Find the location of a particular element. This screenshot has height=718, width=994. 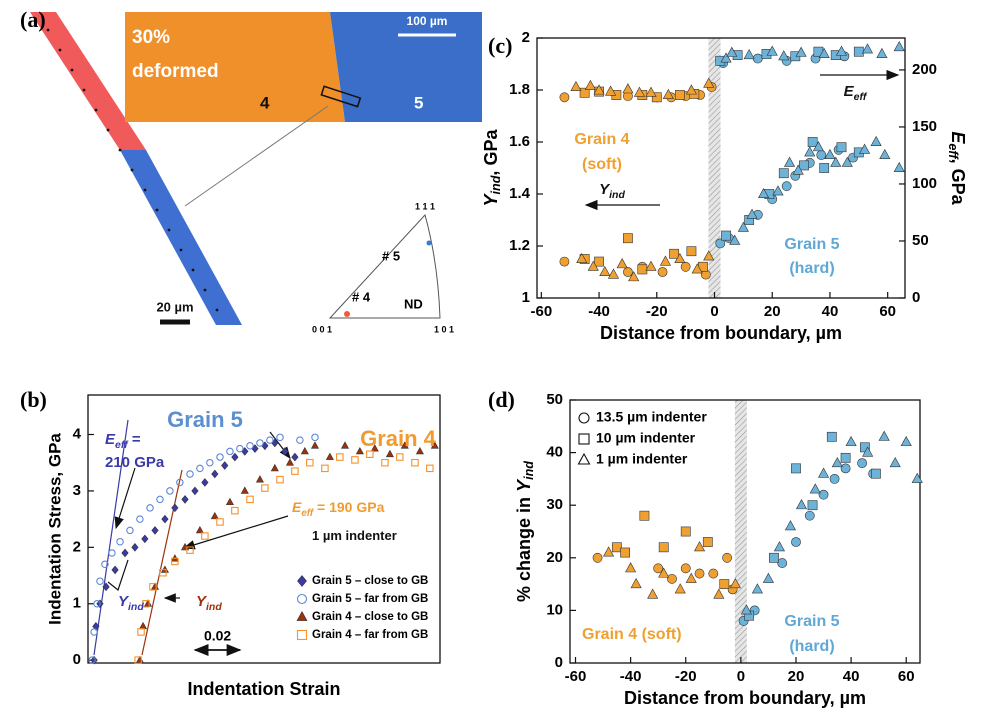

x-tick-label: -60 is located at coordinates (576, 676).